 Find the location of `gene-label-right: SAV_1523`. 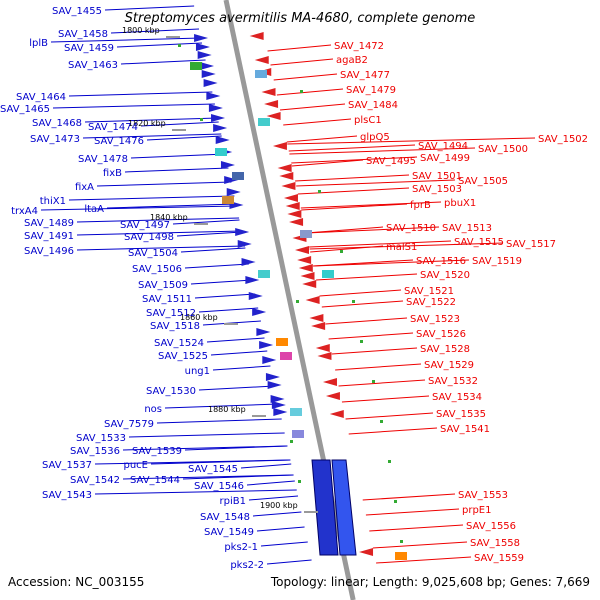

gene-label-right: SAV_1523 is located at coordinates (435, 319).